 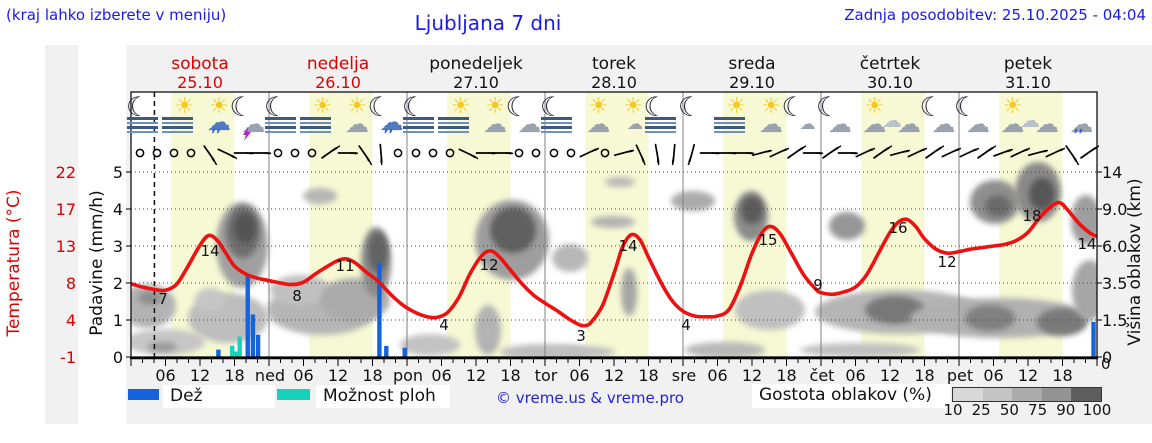 What do you see at coordinates (752, 73) in the screenshot?
I see `day-header: sreda 29.10` at bounding box center [752, 73].